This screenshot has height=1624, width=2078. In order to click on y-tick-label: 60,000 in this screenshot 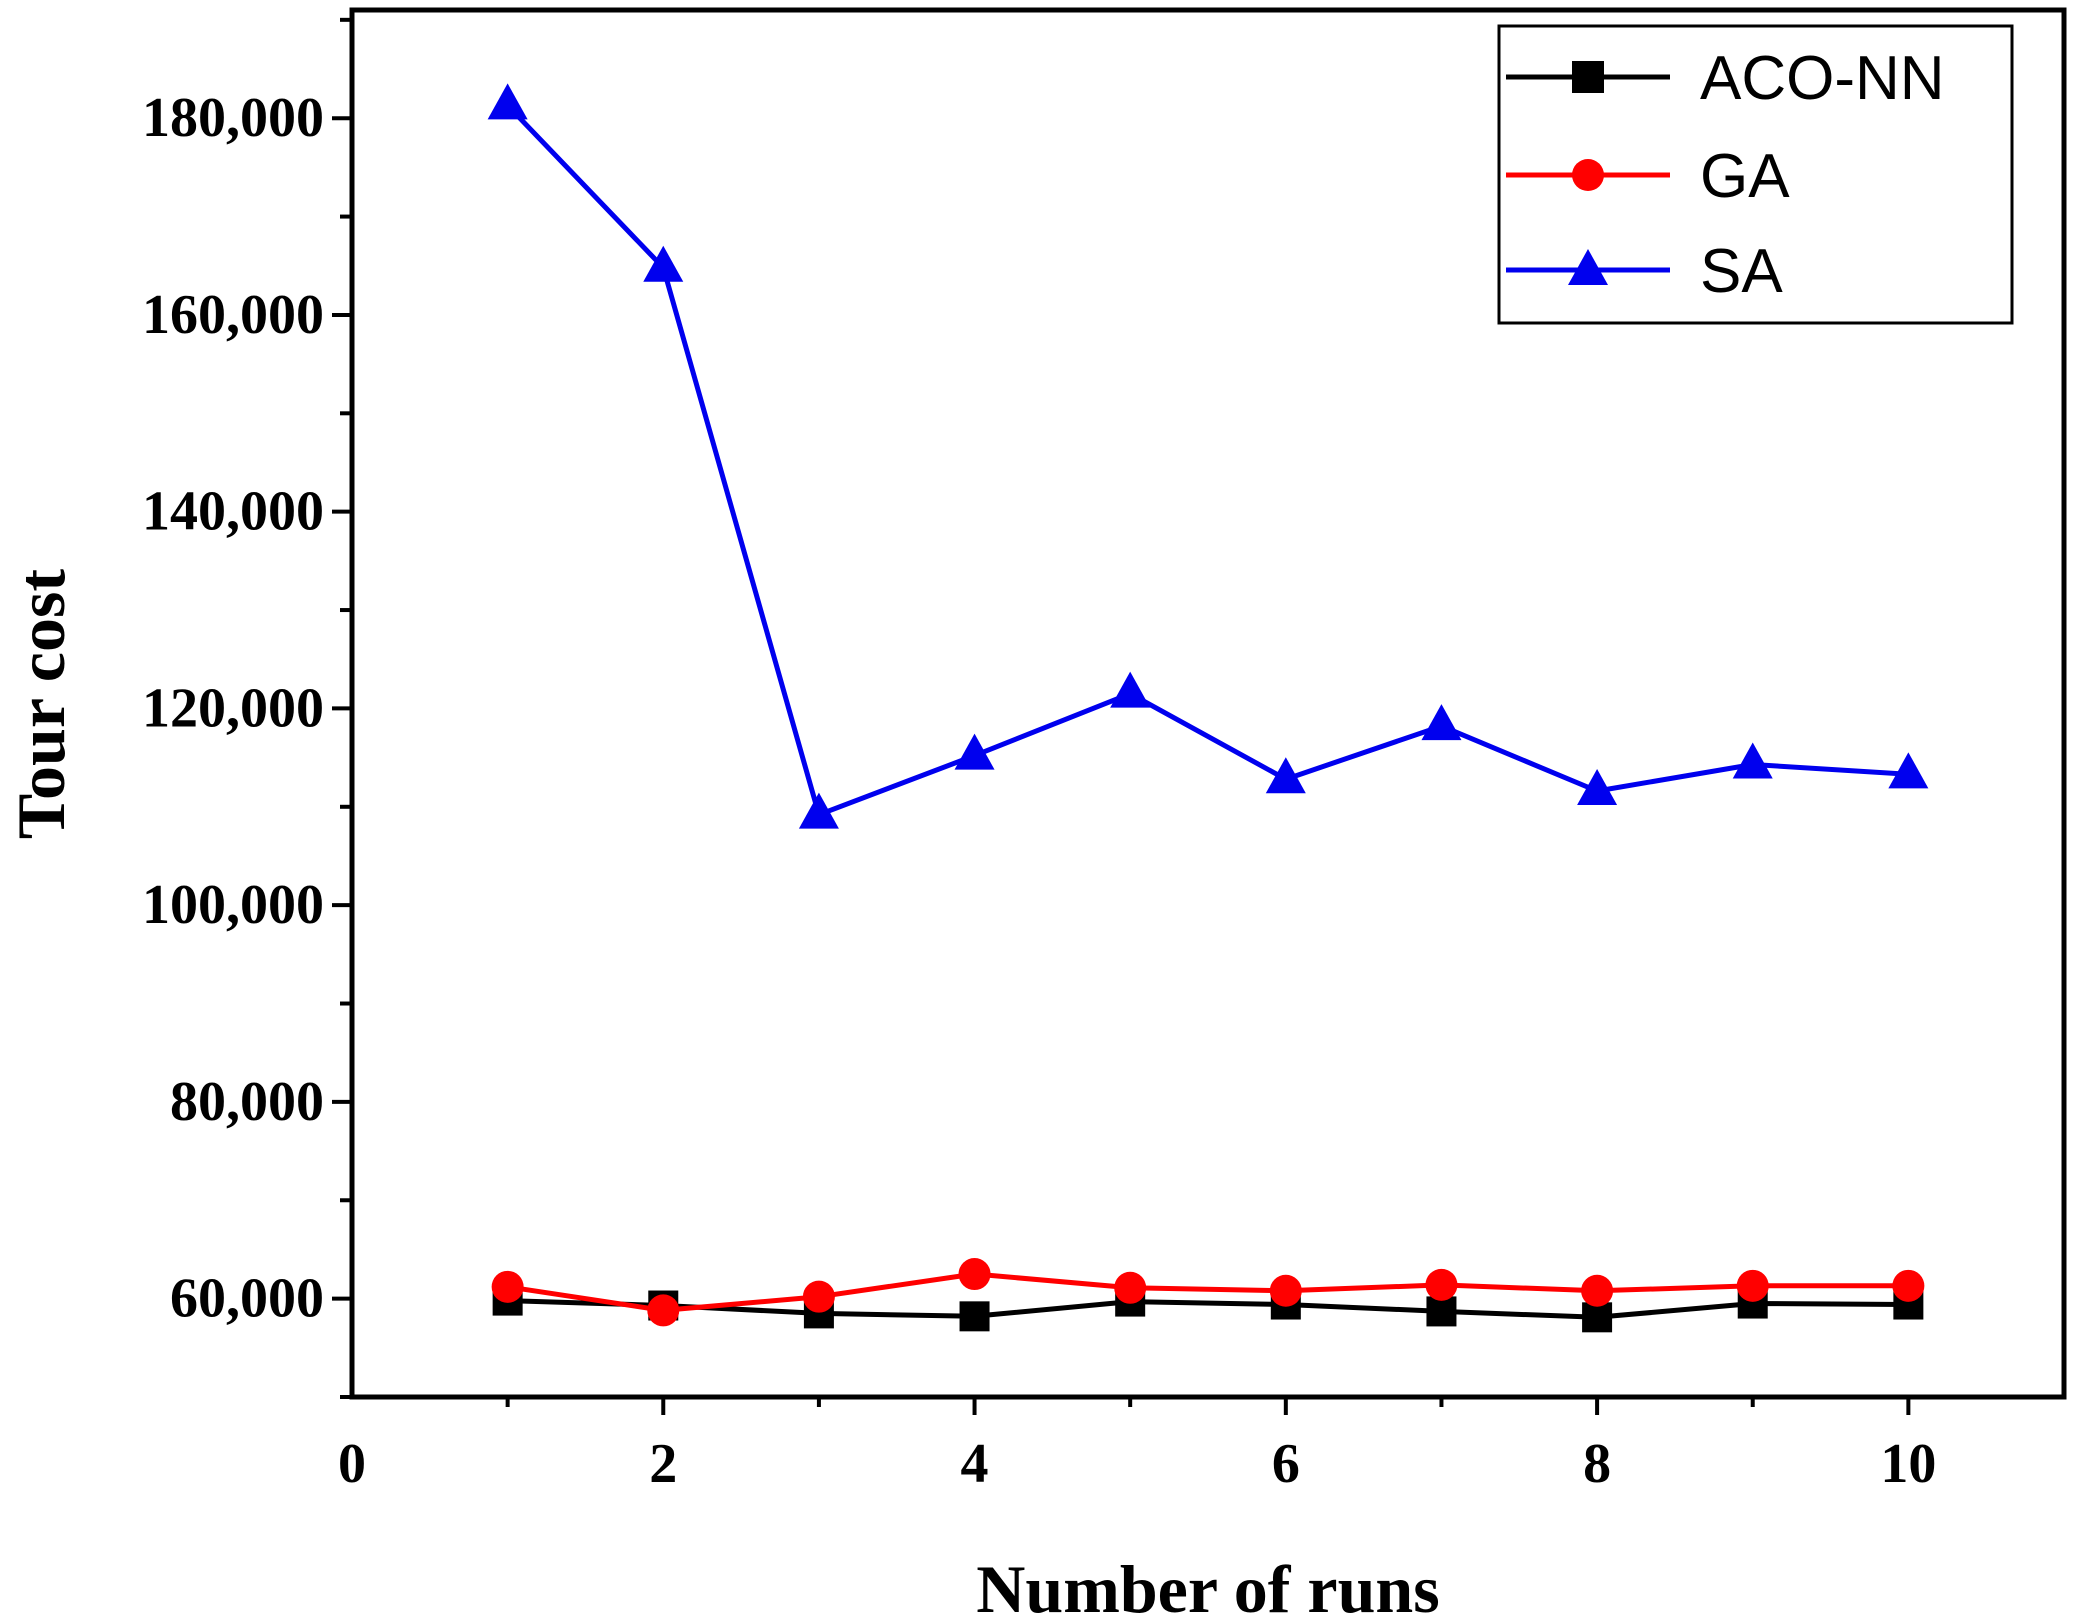, I will do `click(247, 1299)`.